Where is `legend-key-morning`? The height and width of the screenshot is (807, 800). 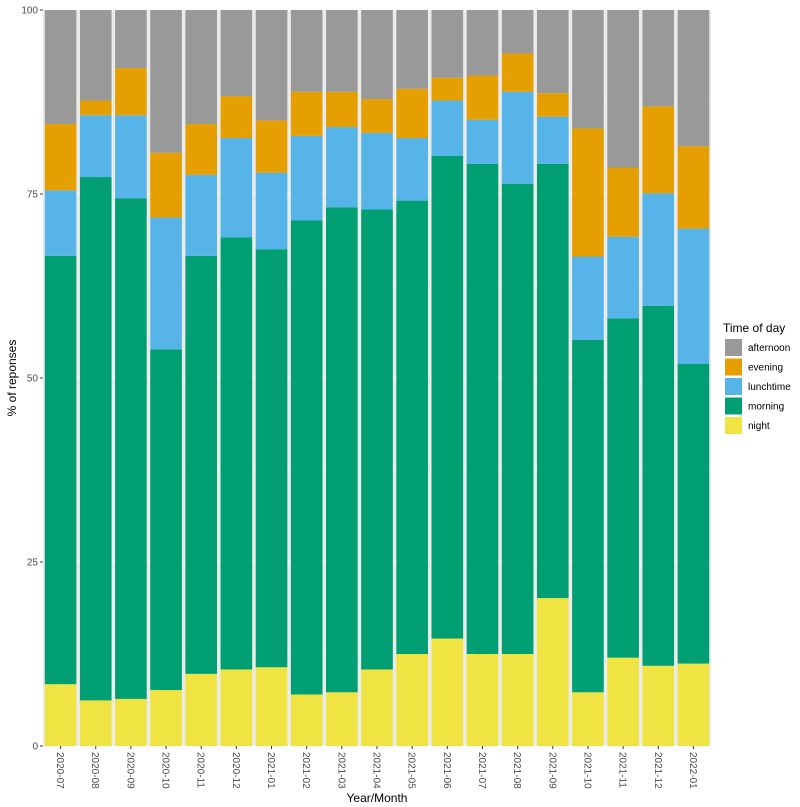 legend-key-morning is located at coordinates (733, 406).